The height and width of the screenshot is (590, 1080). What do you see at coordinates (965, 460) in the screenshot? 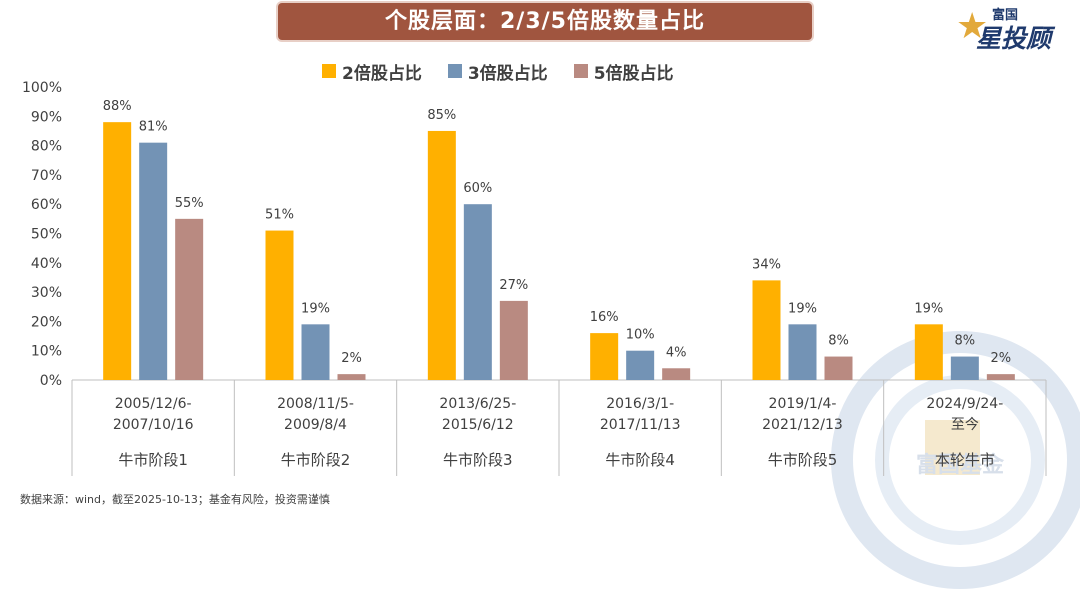
I see `x-phase-label: 本轮牛市` at bounding box center [965, 460].